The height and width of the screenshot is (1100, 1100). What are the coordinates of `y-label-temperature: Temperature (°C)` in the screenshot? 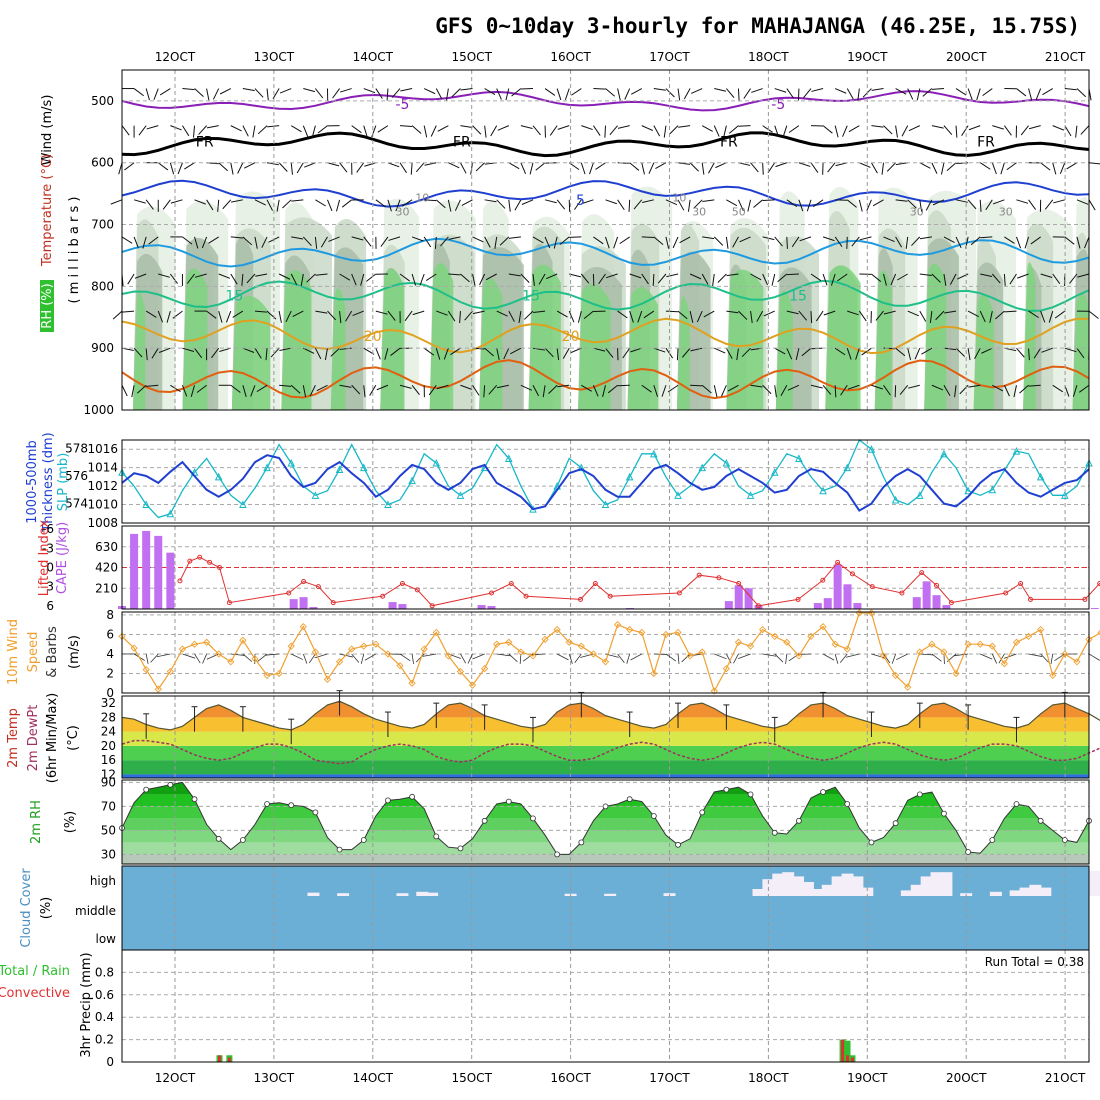 It's located at (47, 210).